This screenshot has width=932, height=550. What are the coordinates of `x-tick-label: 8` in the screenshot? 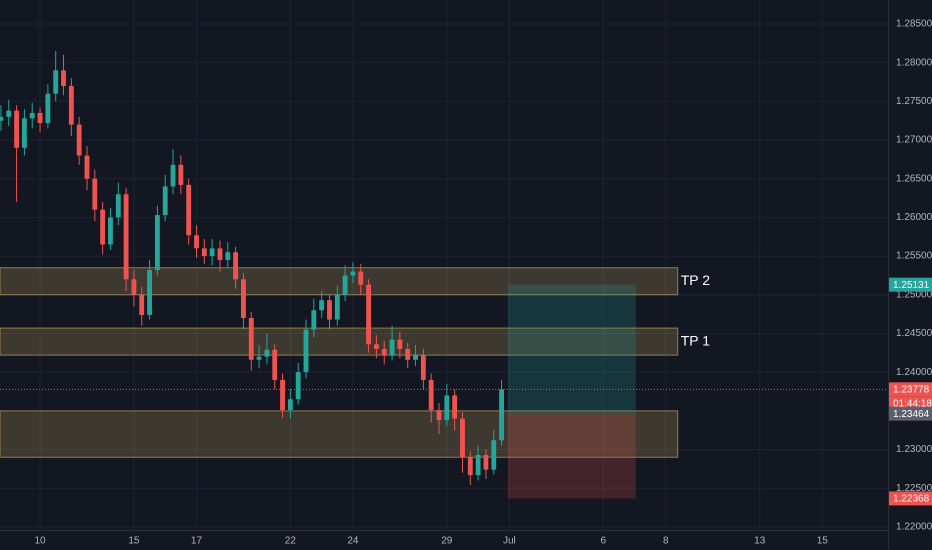 It's located at (666, 541).